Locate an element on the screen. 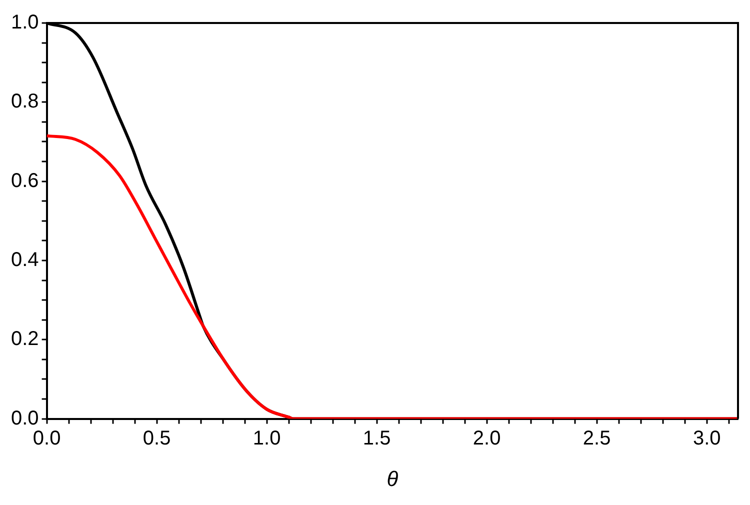 This screenshot has height=505, width=750. x-tick-label: 0.0 is located at coordinates (46, 438).